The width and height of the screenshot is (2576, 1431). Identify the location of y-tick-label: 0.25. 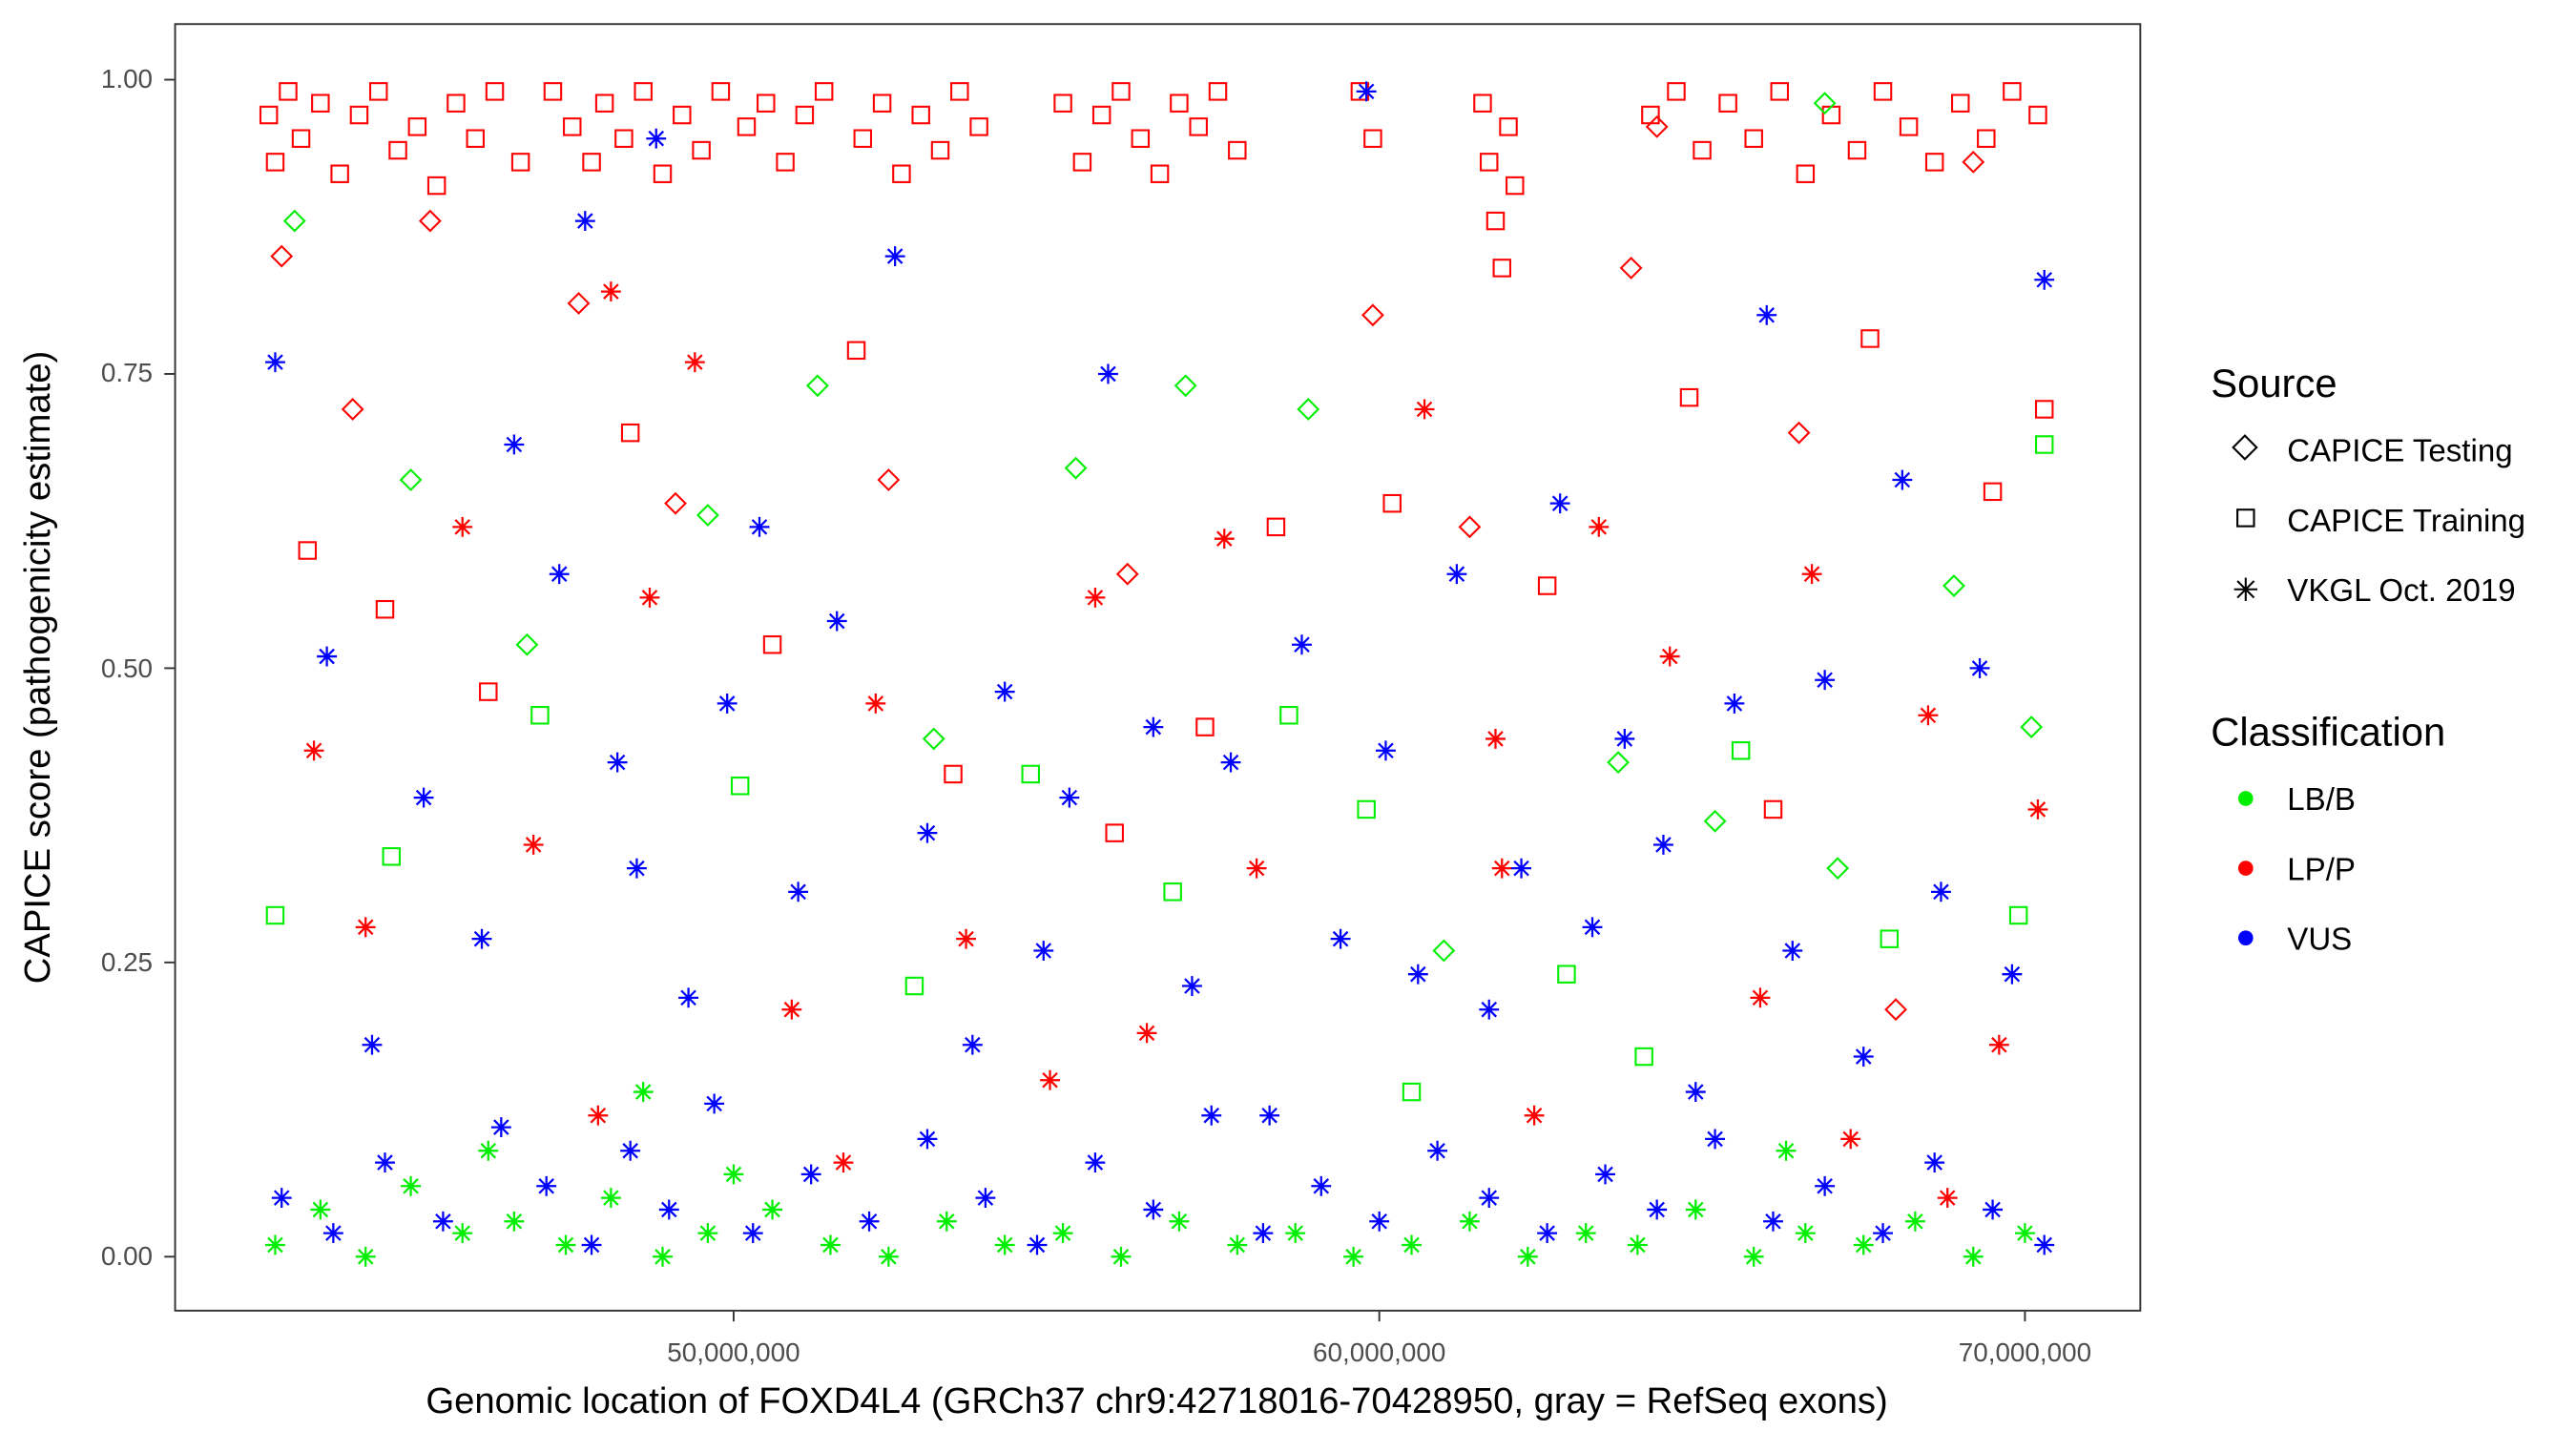
(127, 962).